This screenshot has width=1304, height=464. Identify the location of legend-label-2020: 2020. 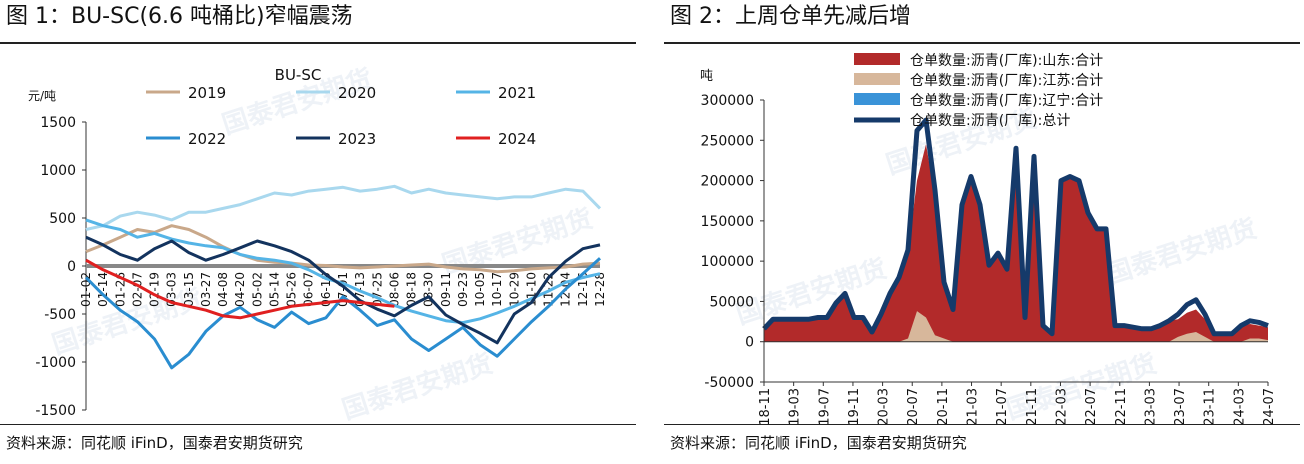
(357, 93).